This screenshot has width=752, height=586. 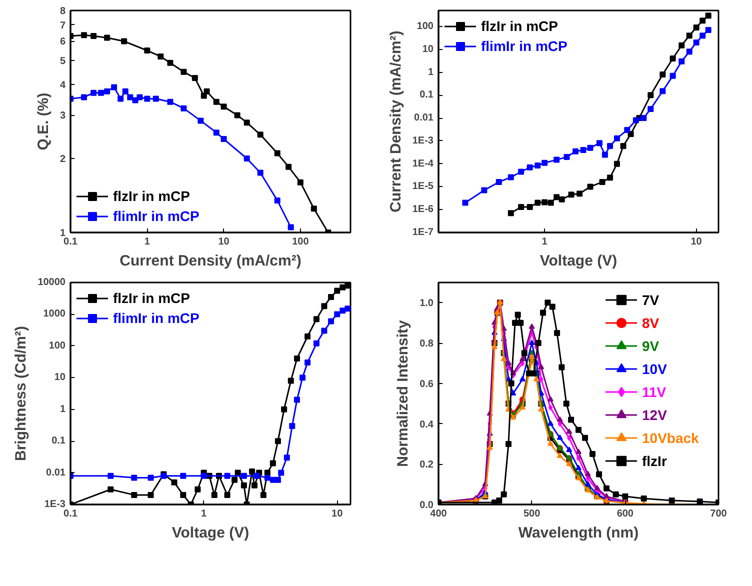 I want to click on legend-label: 10V, so click(x=654, y=369).